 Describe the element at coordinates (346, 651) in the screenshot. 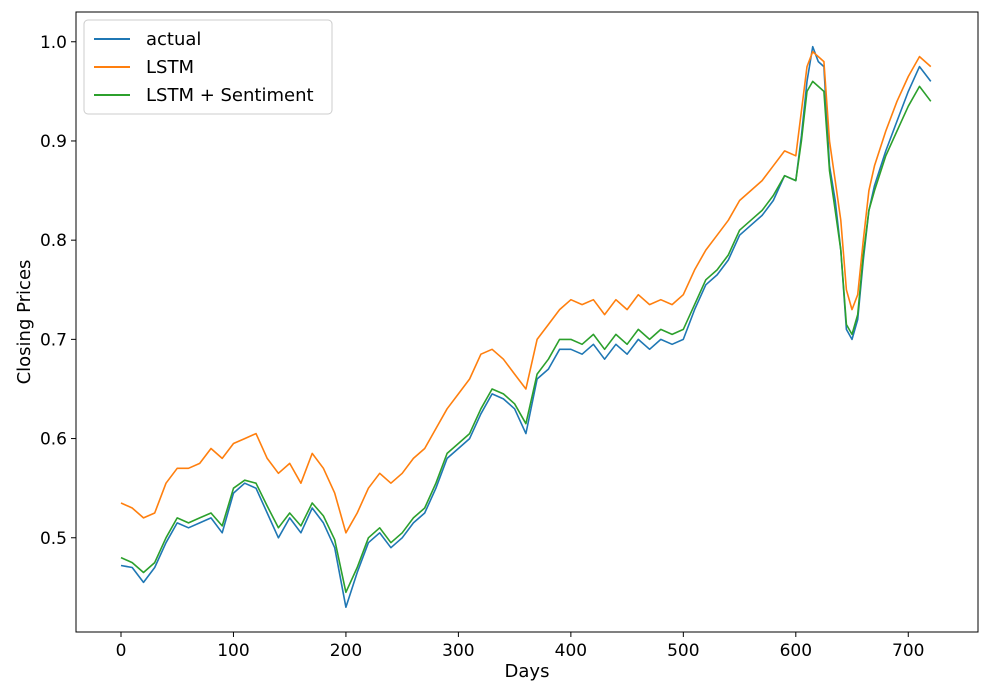

I see `x-tick-label: 200` at that location.